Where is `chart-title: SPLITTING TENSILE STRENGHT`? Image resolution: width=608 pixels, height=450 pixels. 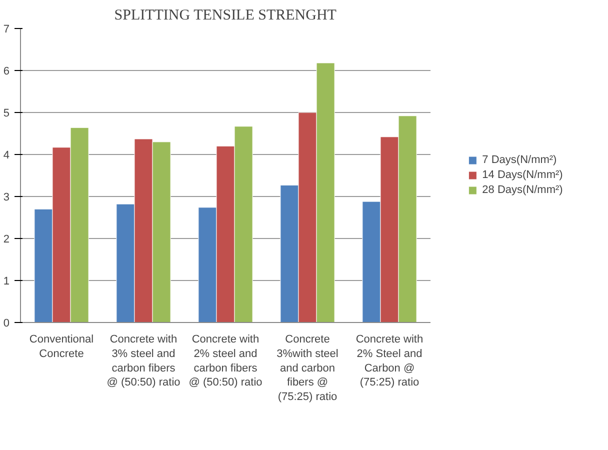 chart-title: SPLITTING TENSILE STRENGHT is located at coordinates (225, 16).